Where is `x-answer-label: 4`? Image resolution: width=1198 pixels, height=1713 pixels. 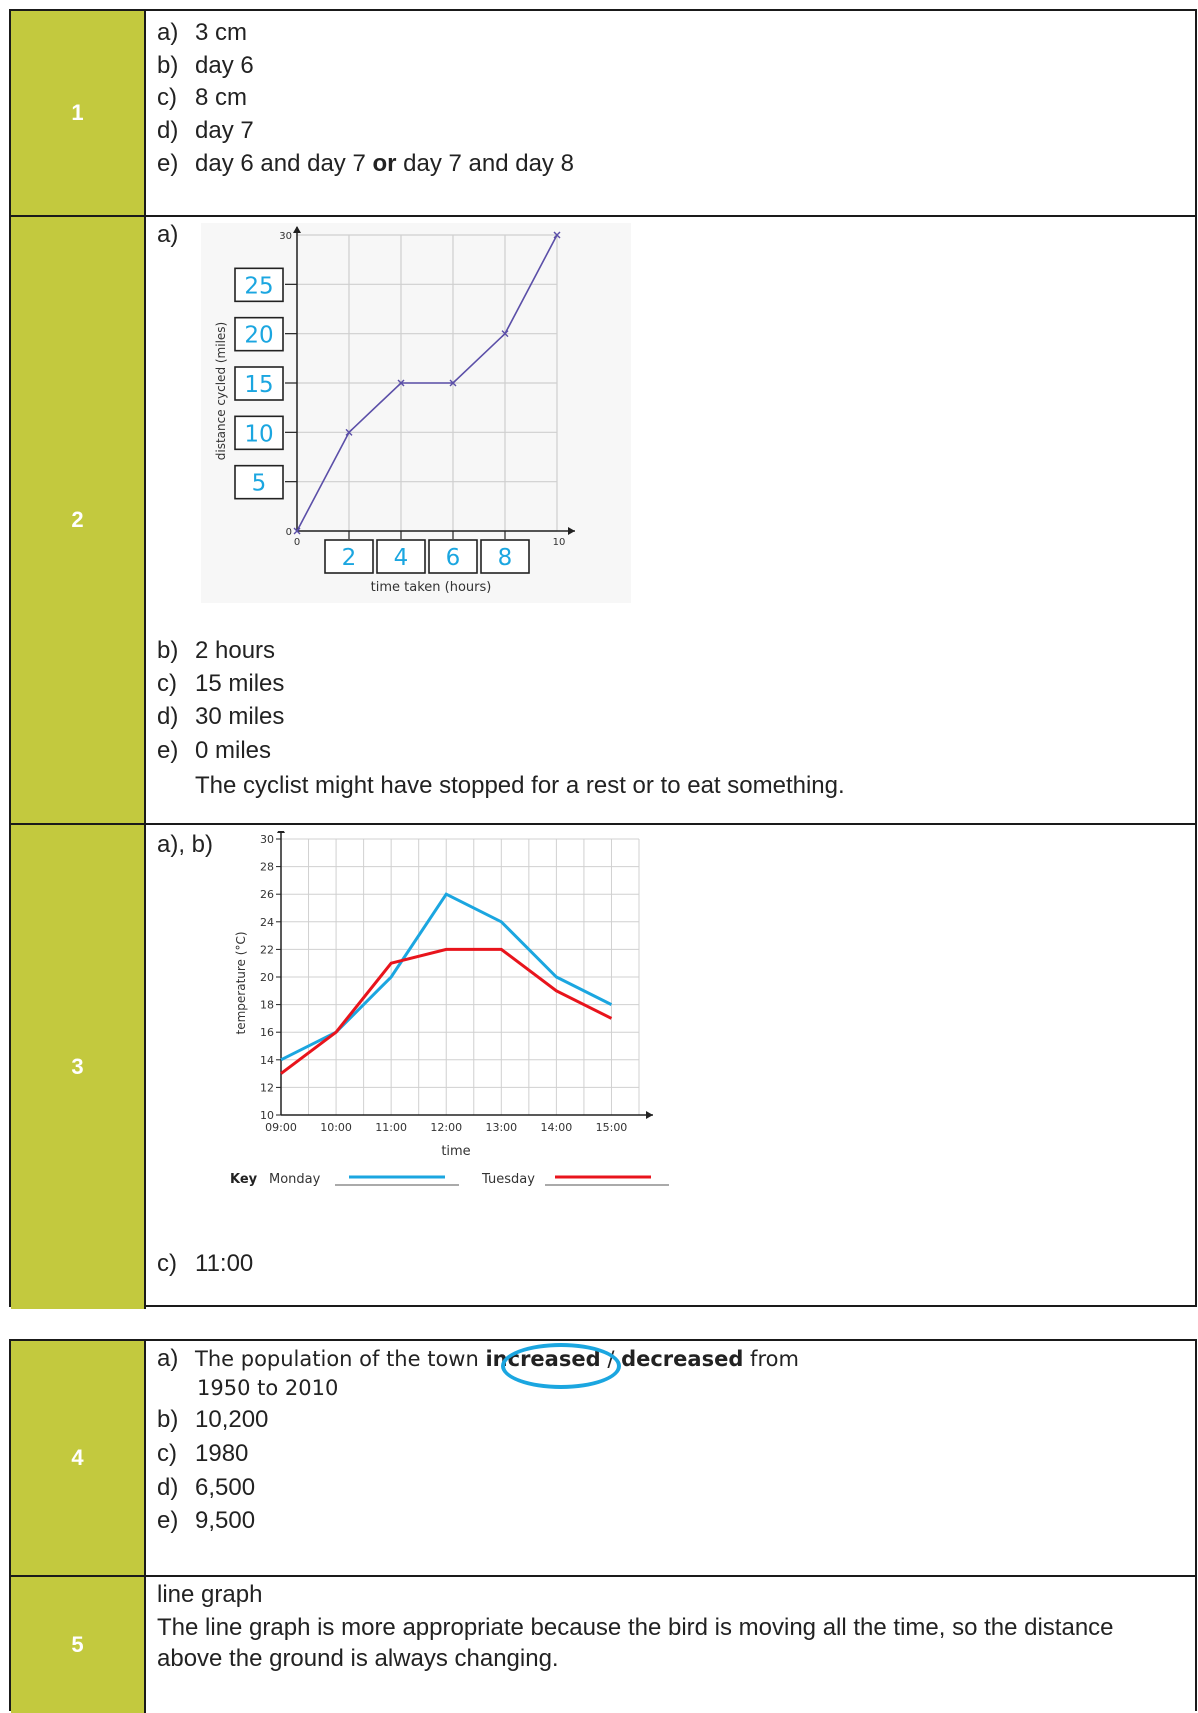 x-answer-label: 4 is located at coordinates (401, 558).